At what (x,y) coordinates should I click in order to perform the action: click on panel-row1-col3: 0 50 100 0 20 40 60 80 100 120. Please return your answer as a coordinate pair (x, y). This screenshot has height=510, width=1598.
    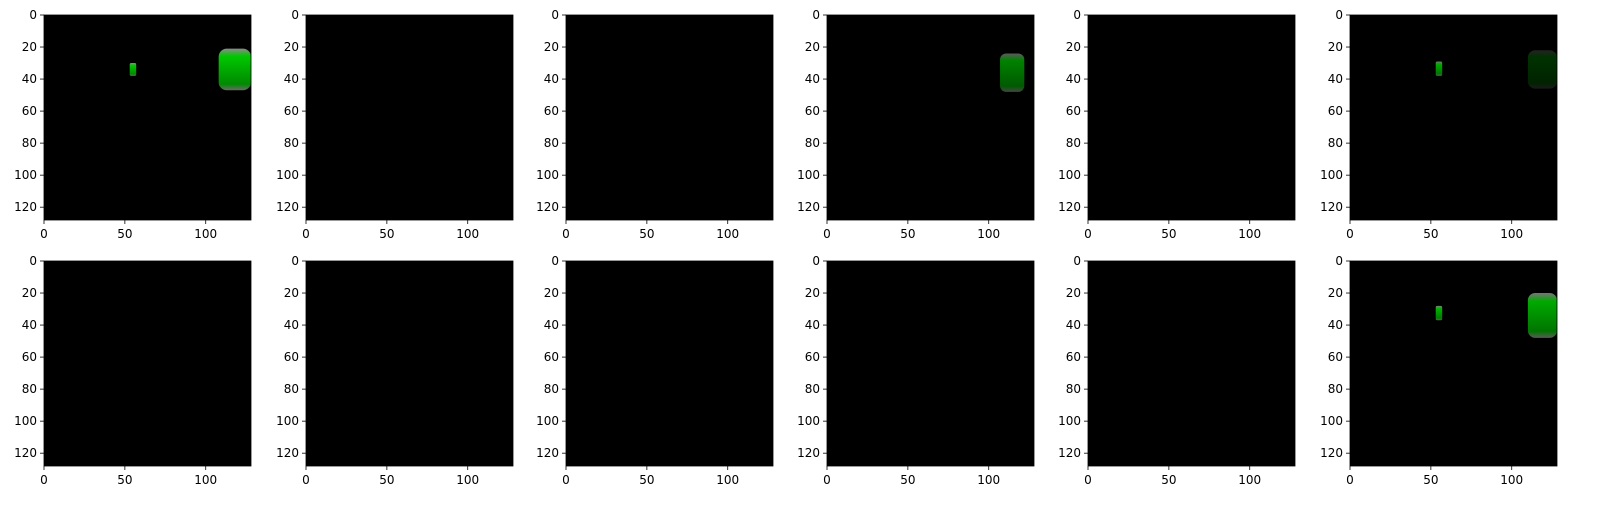
    Looking at the image, I should click on (655, 124).